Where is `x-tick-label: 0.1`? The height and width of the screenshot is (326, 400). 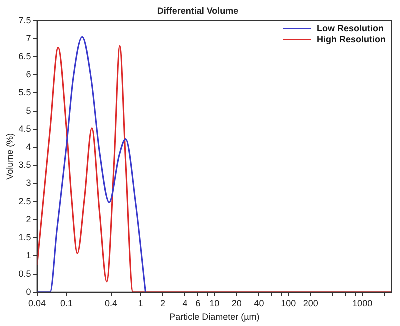
x-tick-label: 0.1 is located at coordinates (66, 303).